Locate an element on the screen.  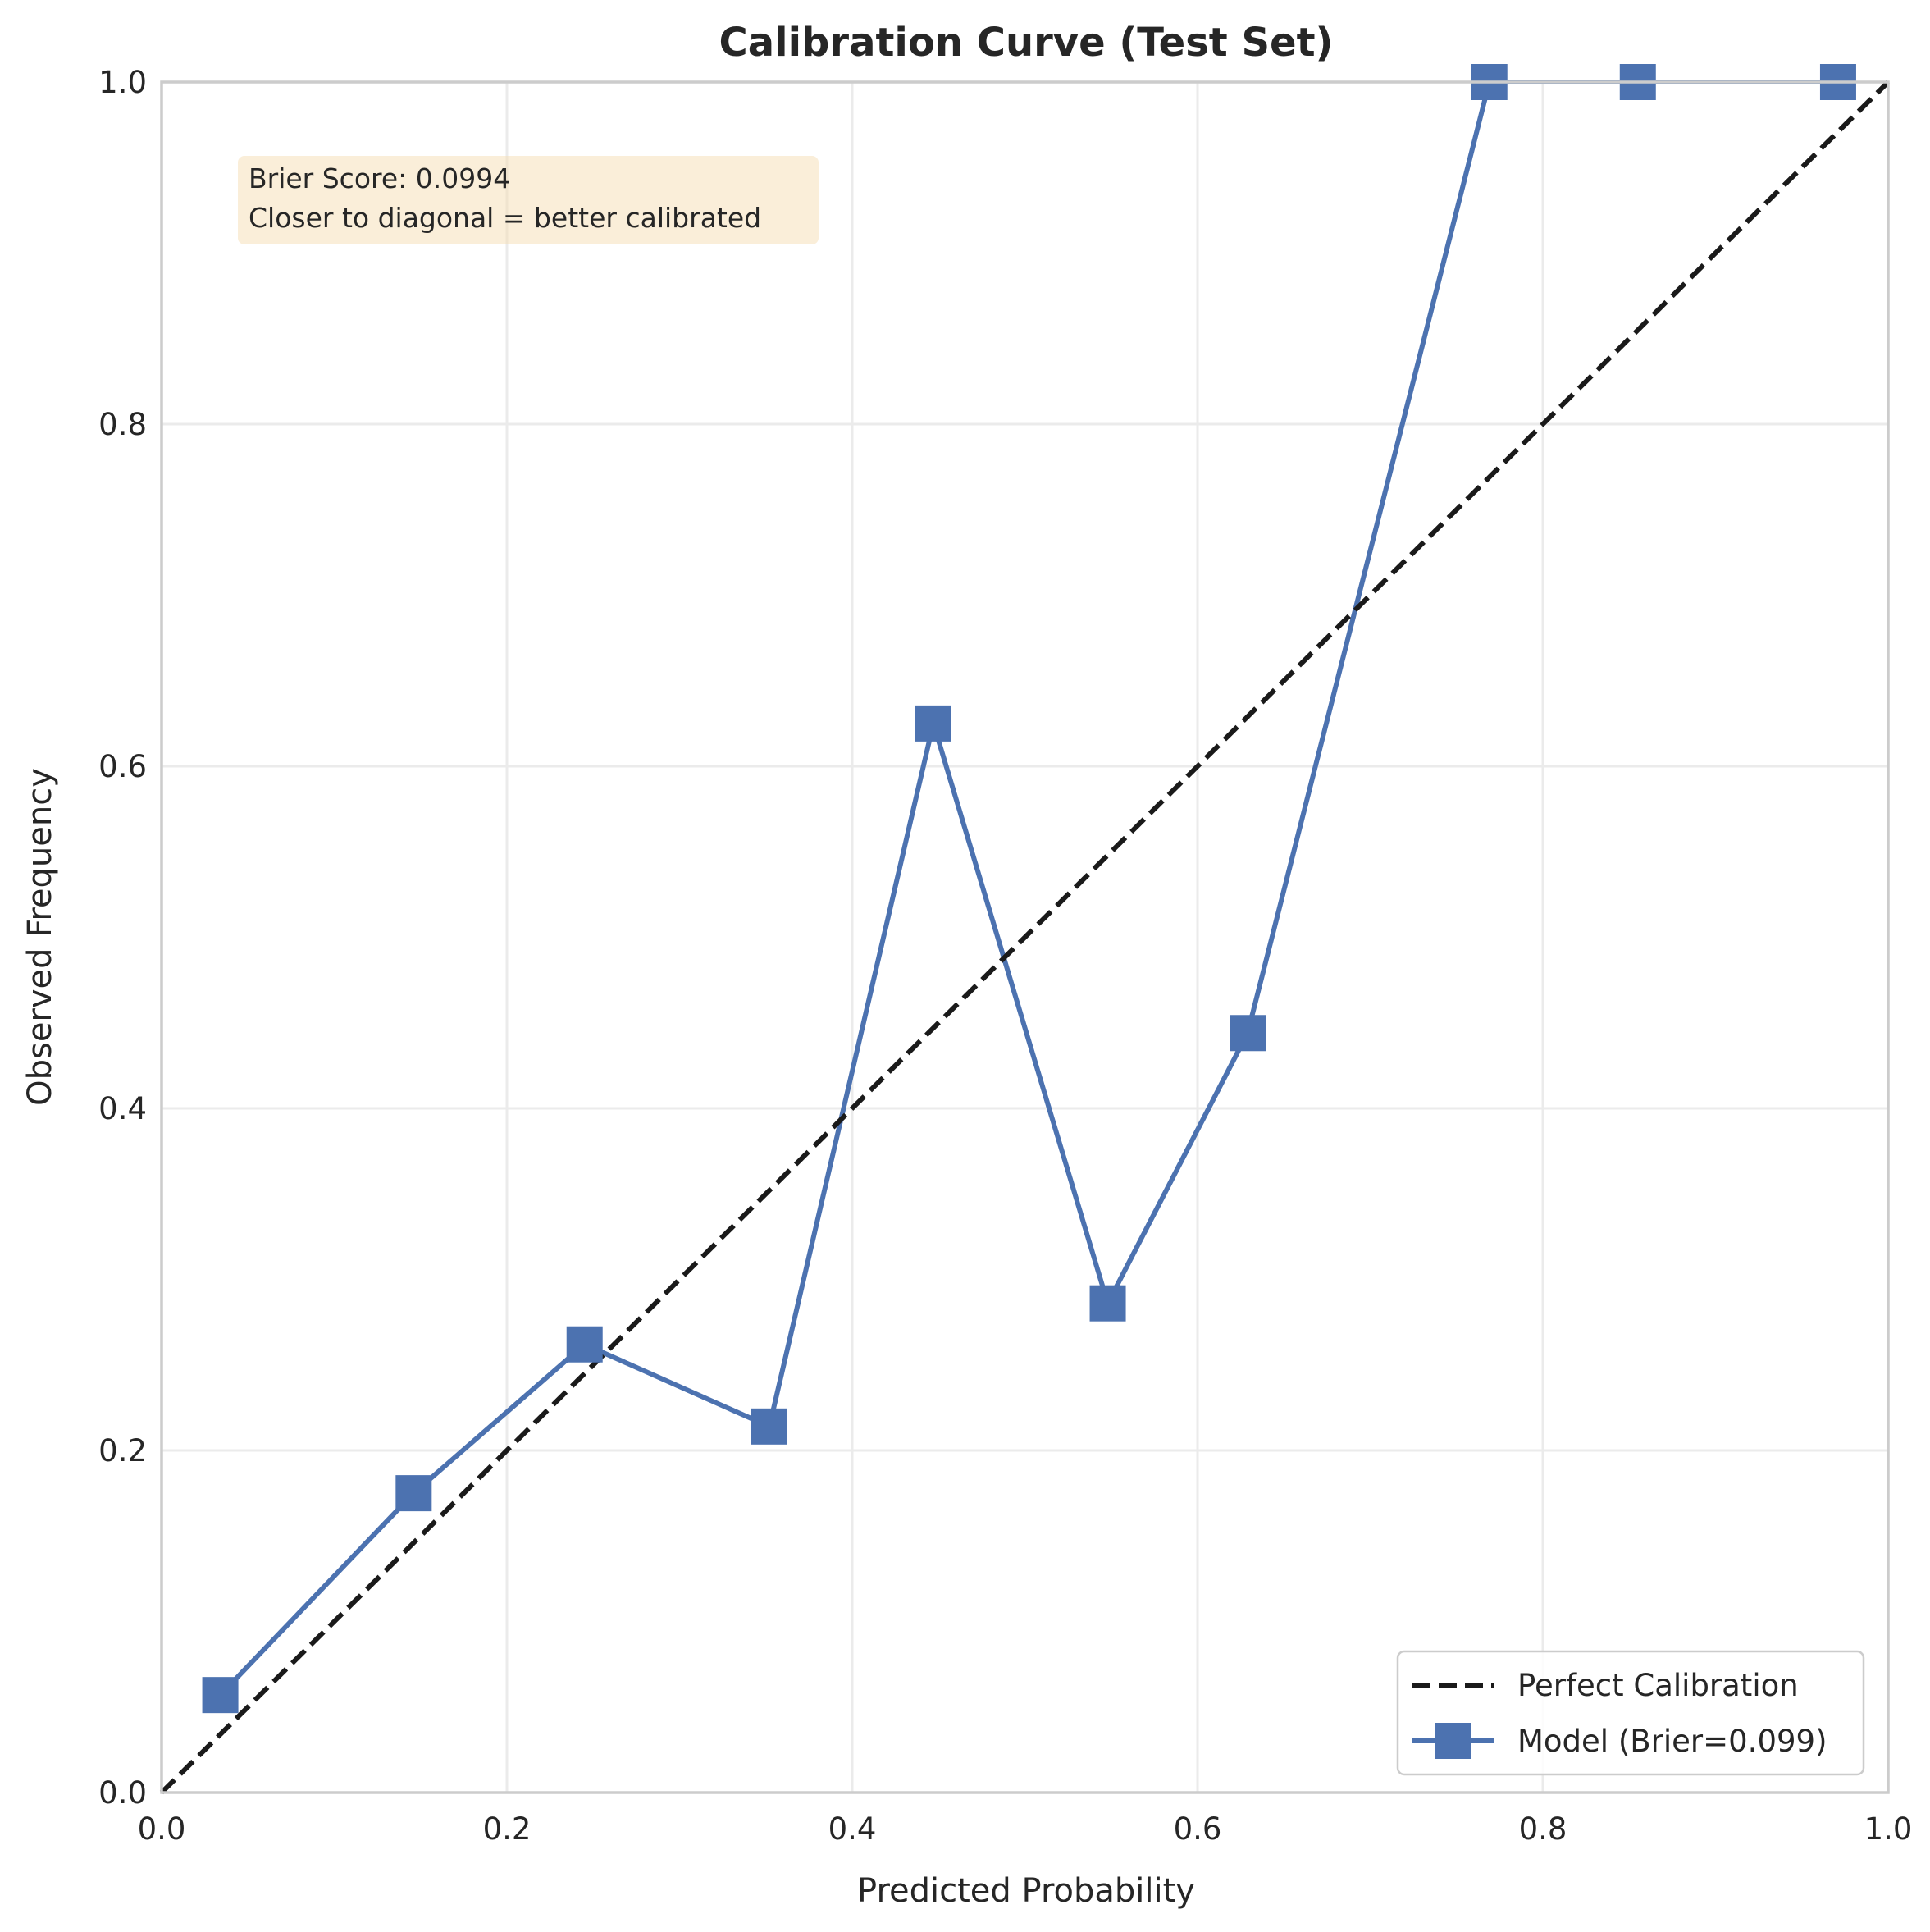
annotation-background is located at coordinates (528, 200).